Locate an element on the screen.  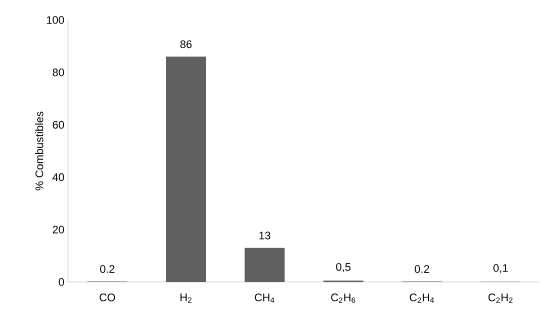
x-tick-label: CO is located at coordinates (108, 298).